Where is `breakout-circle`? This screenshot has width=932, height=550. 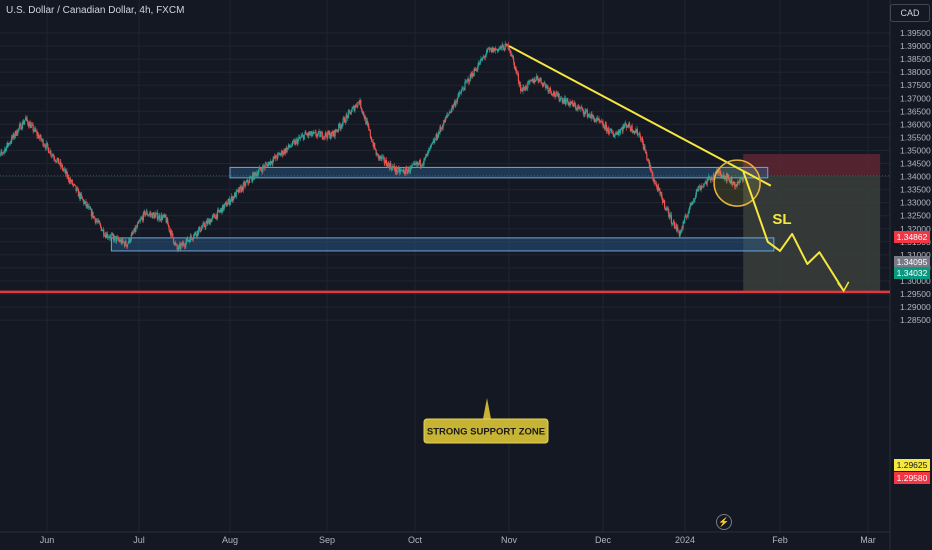 breakout-circle is located at coordinates (737, 183).